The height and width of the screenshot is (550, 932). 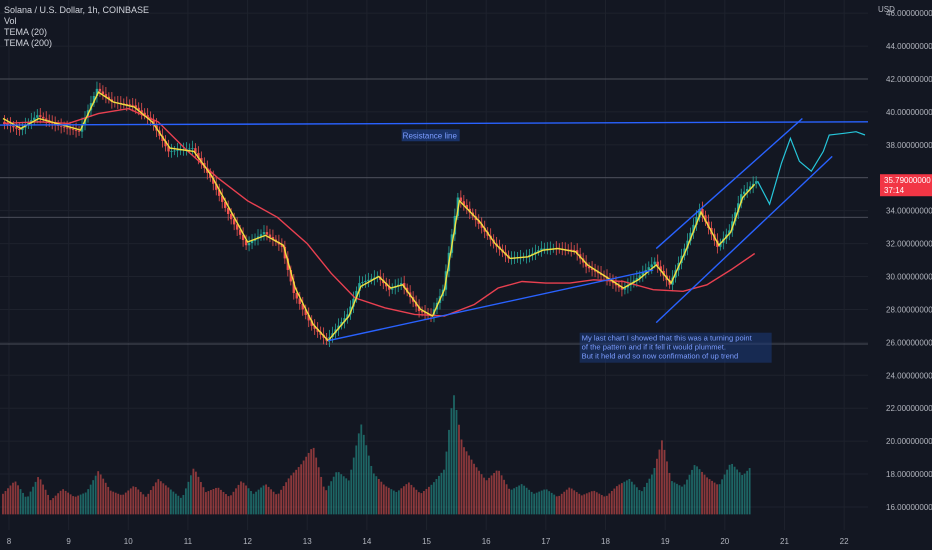 What do you see at coordinates (545, 541) in the screenshot?
I see `time-tick: 17` at bounding box center [545, 541].